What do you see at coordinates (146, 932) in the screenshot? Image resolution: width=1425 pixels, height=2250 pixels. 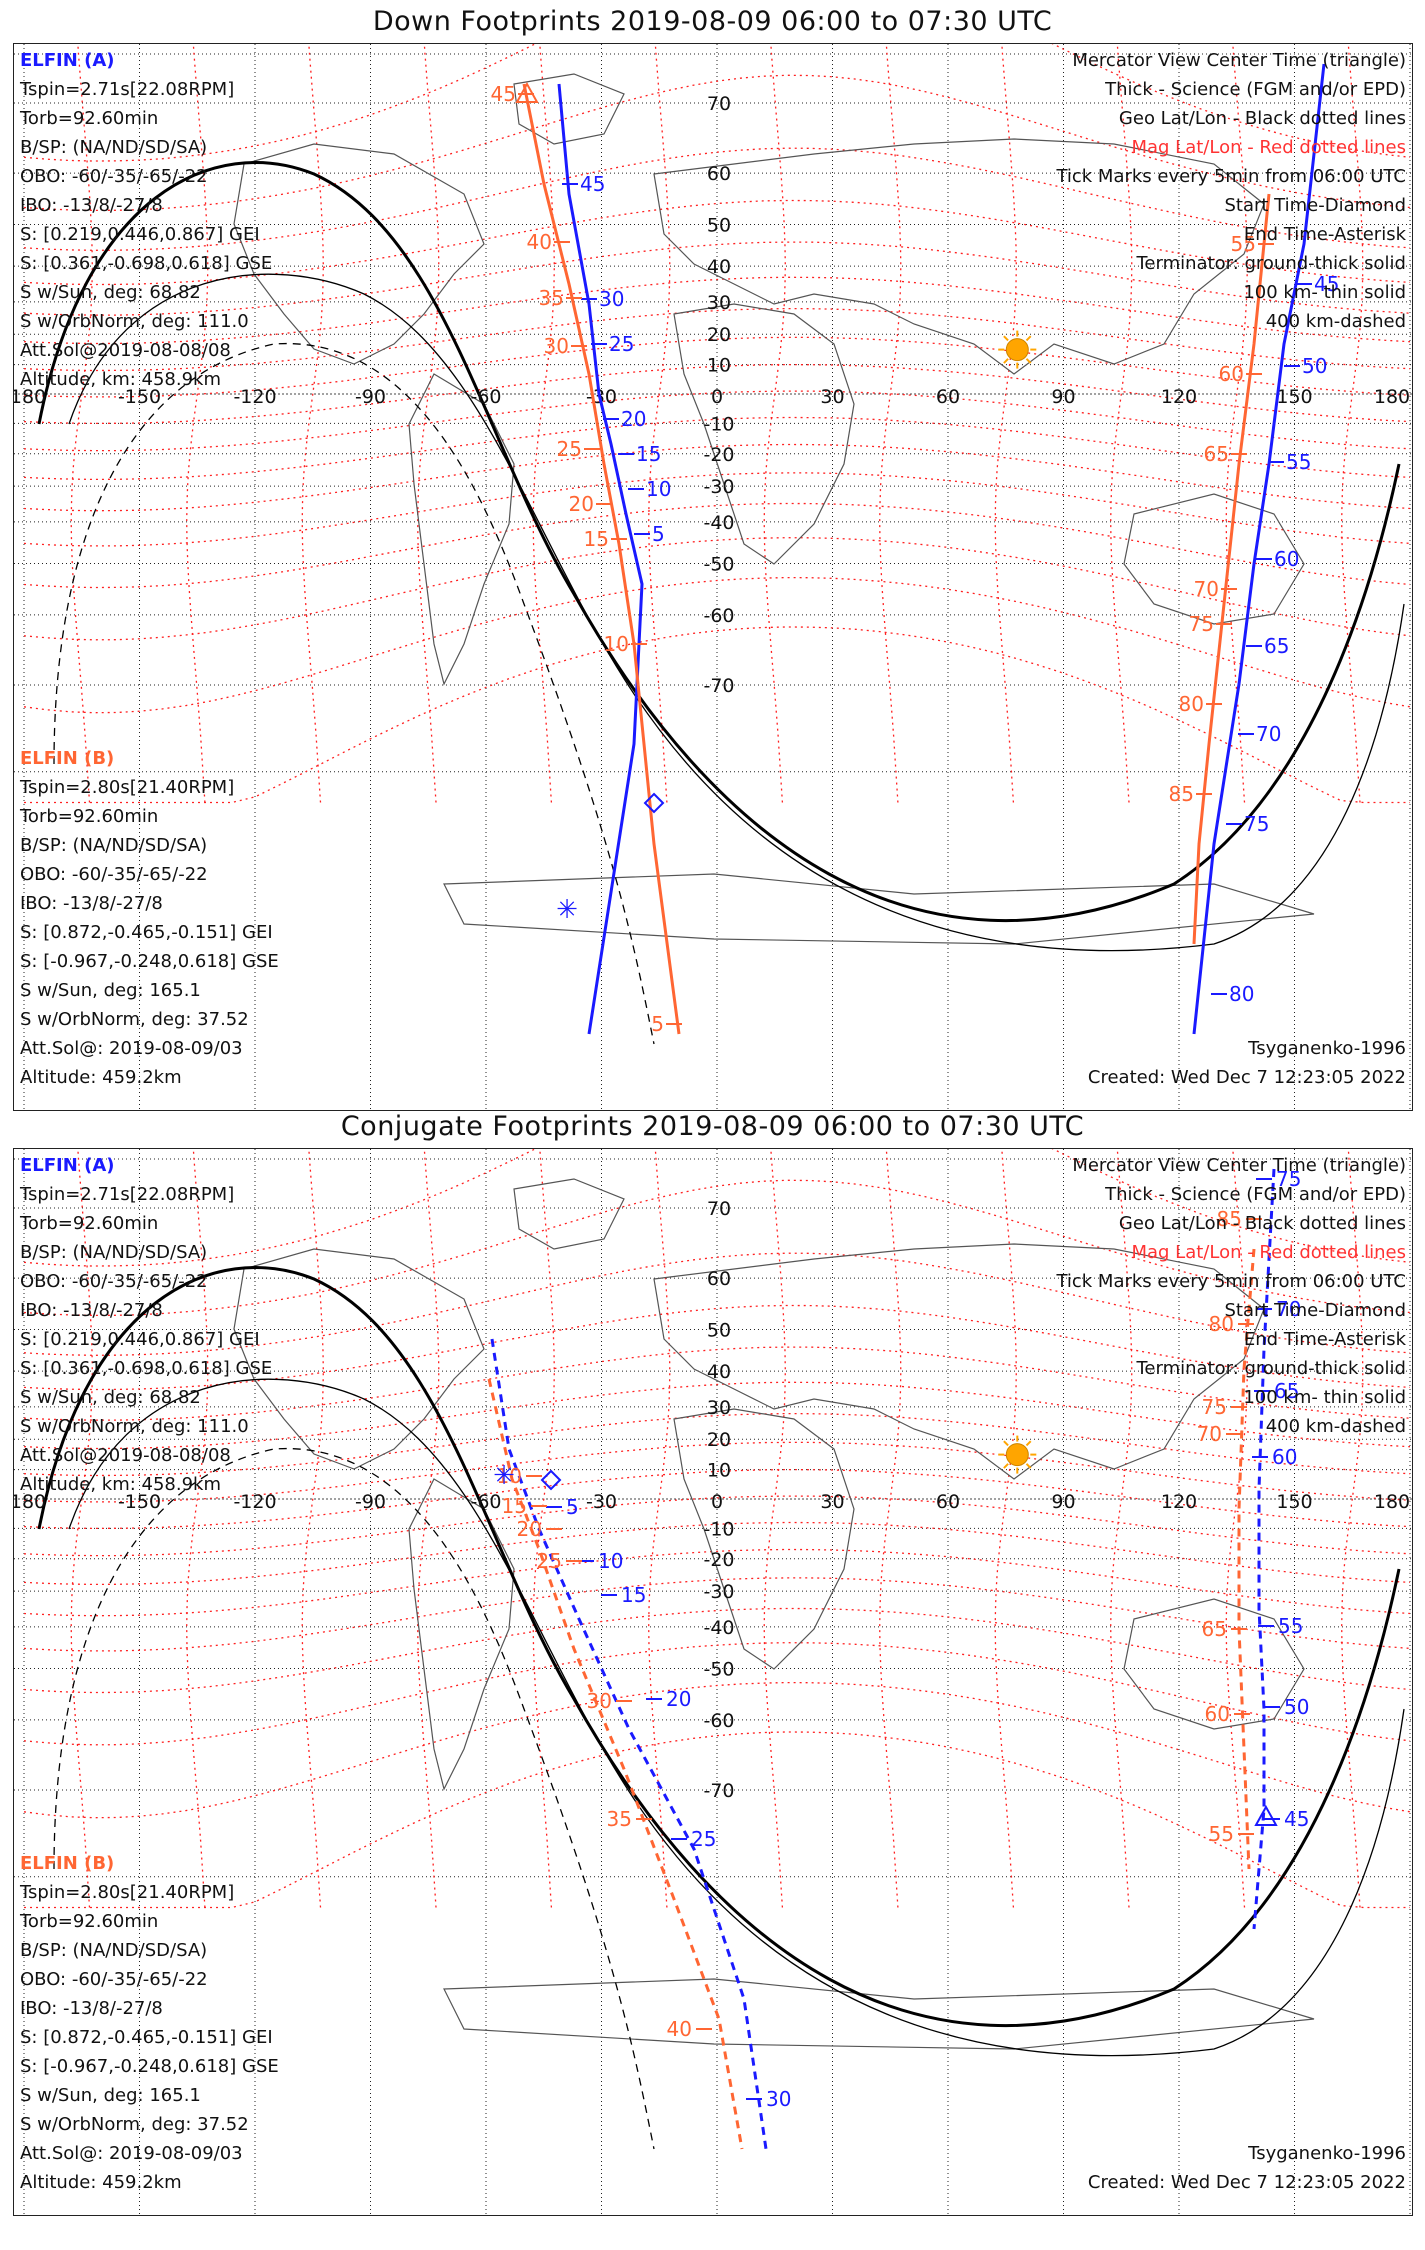 I see `elfin-b-info-6: S: [0.872,-0.465,-0.151] GEI` at bounding box center [146, 932].